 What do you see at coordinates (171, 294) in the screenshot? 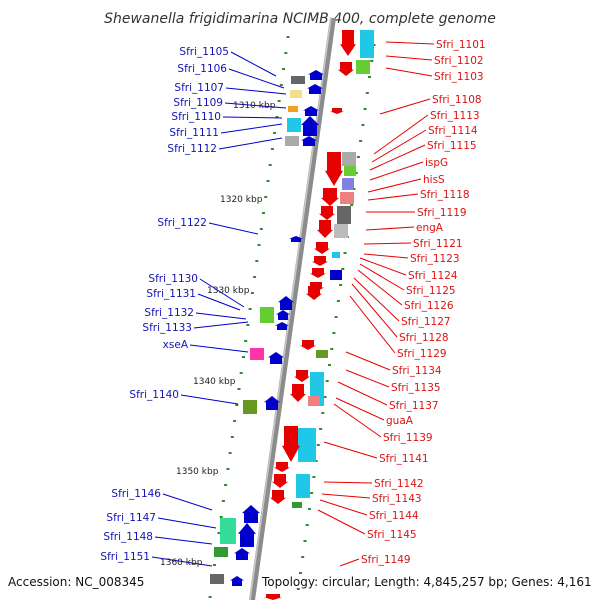
I see `gene-label: Sfri_1131` at bounding box center [171, 294].